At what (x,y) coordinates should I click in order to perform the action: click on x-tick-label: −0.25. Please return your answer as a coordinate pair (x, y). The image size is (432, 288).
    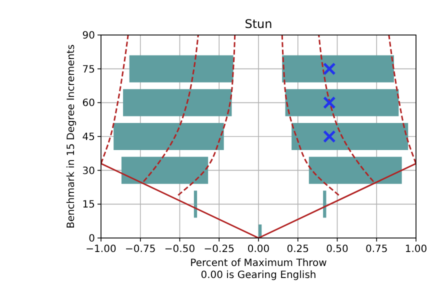
    Looking at the image, I should click on (219, 249).